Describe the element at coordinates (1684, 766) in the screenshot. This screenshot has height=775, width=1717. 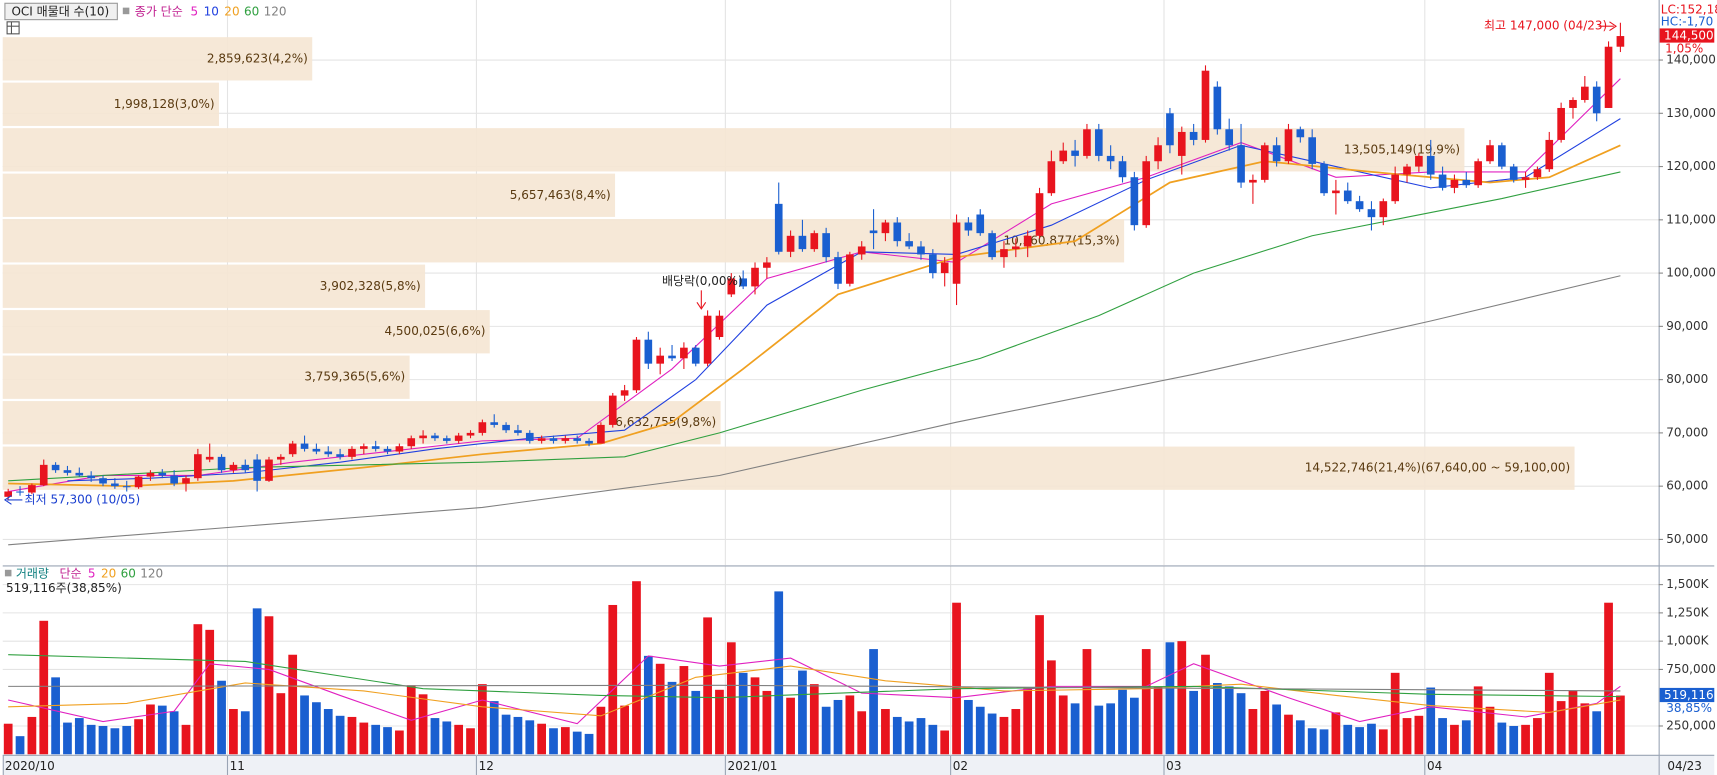
I see `last-date-label: 04/23` at that location.